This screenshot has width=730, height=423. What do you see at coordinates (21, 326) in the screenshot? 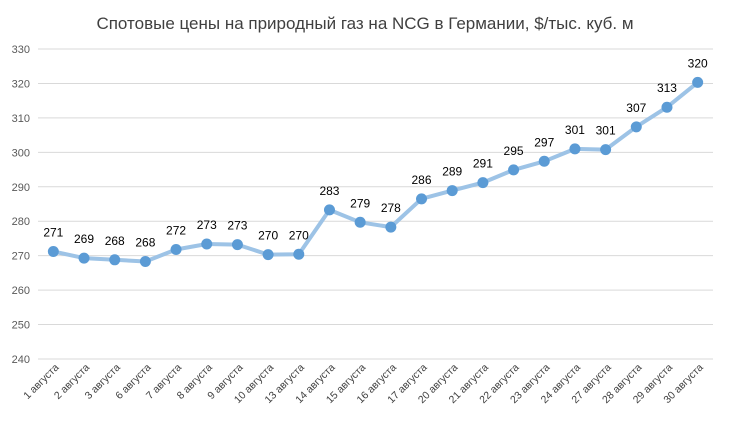
I see `y-tick-label: 250` at bounding box center [21, 326].